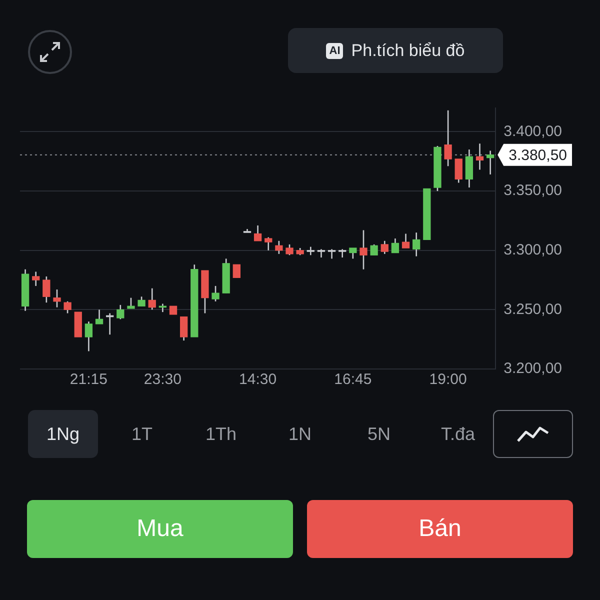 Image resolution: width=600 pixels, height=600 pixels. I want to click on y-tick-label: 3.350,00, so click(533, 191).